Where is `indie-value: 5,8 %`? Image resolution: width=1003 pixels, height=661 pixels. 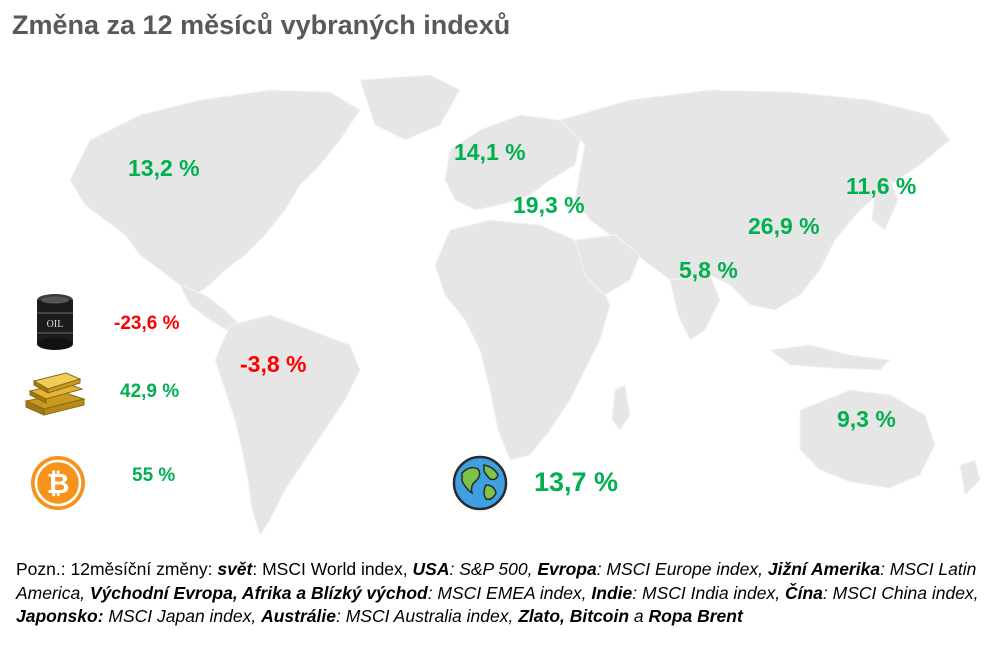 indie-value: 5,8 % is located at coordinates (708, 270).